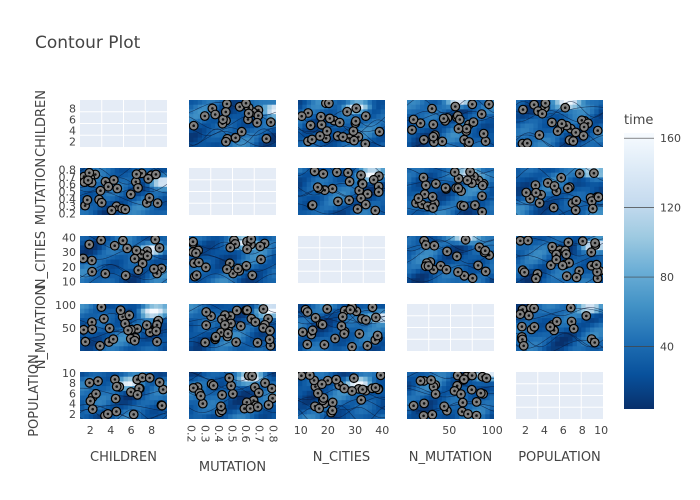 This screenshot has height=500, width=700. Describe the element at coordinates (259, 434) in the screenshot. I see `x-tick-label: 0.7` at that location.